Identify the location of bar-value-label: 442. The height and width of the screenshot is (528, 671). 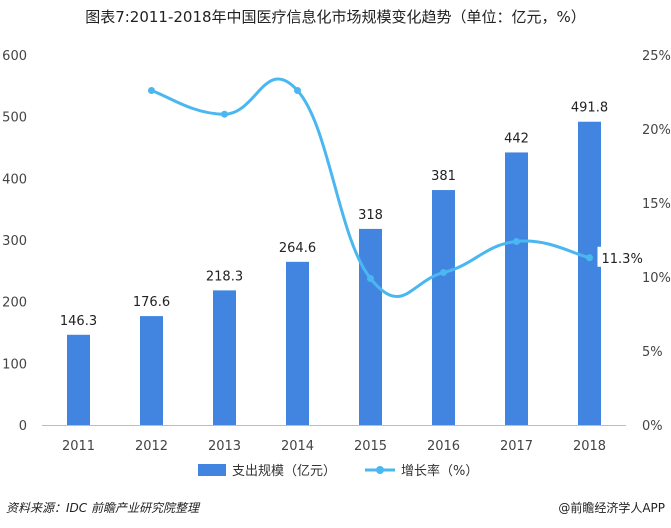
(516, 138).